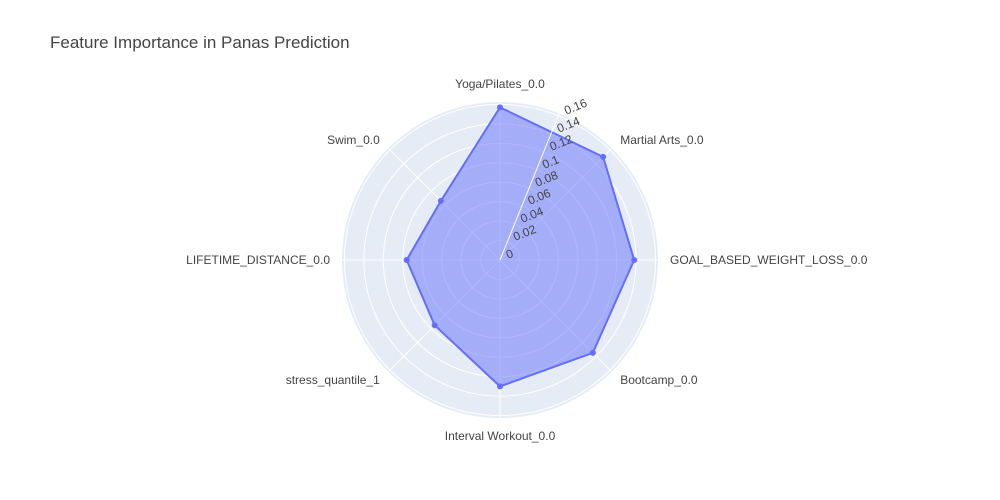 The width and height of the screenshot is (1000, 500). I want to click on radial-tick-label: 0, so click(510, 254).